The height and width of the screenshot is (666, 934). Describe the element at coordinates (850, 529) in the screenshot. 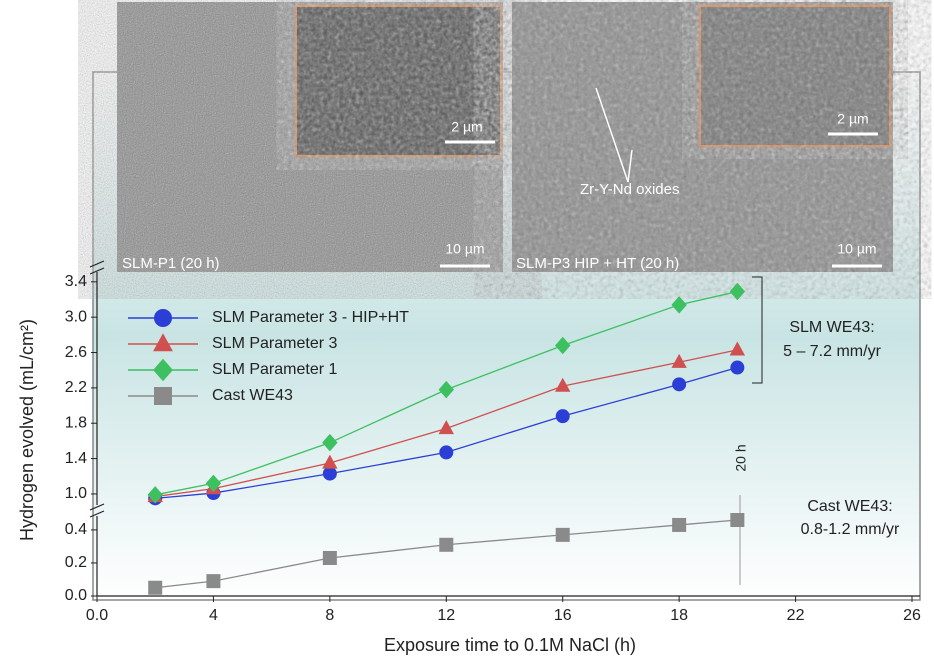

I see `annotation: 0.8-1.2 mm/yr` at that location.